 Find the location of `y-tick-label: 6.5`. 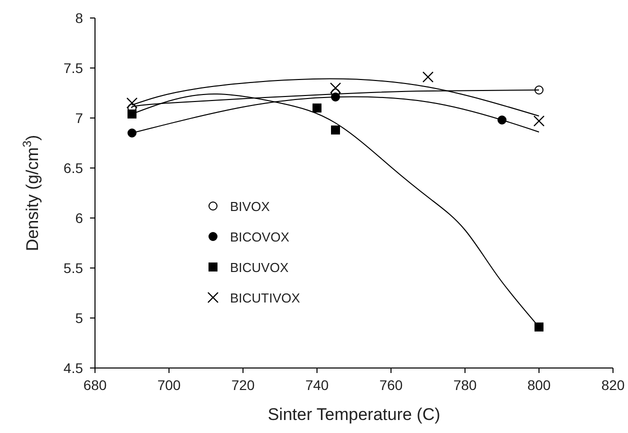

y-tick-label: 6.5 is located at coordinates (74, 168).